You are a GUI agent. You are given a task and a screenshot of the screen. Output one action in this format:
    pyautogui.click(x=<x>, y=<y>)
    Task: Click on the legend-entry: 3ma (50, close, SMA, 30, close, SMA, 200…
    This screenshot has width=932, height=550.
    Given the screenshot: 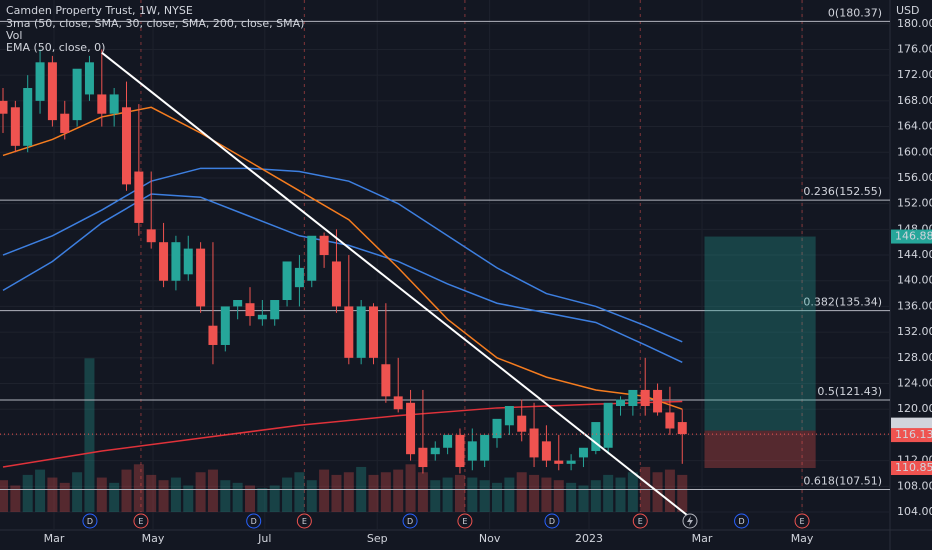 What is the action you would take?
    pyautogui.click(x=155, y=23)
    